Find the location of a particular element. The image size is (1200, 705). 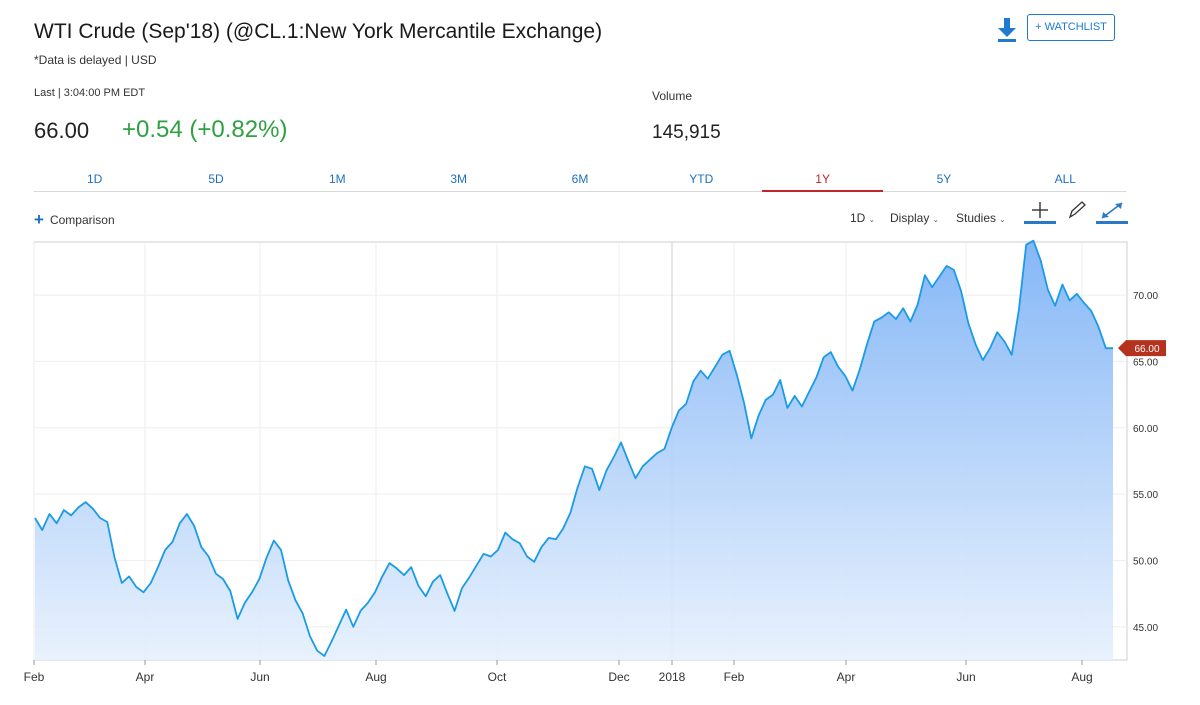

last-price-flag is located at coordinates (1142, 348).